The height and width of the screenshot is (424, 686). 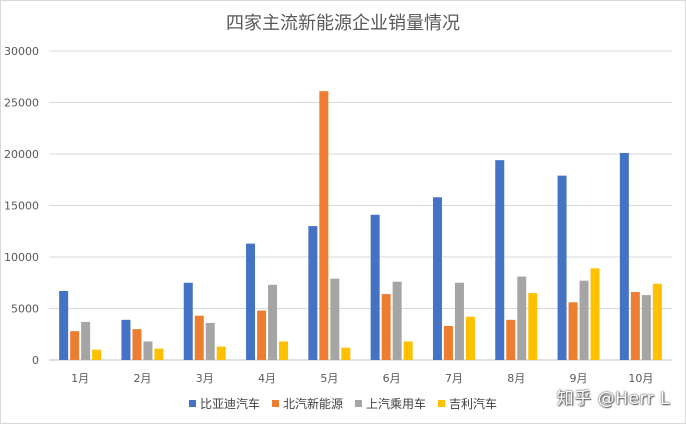 What do you see at coordinates (516, 378) in the screenshot?
I see `x-tick-label: 8月` at bounding box center [516, 378].